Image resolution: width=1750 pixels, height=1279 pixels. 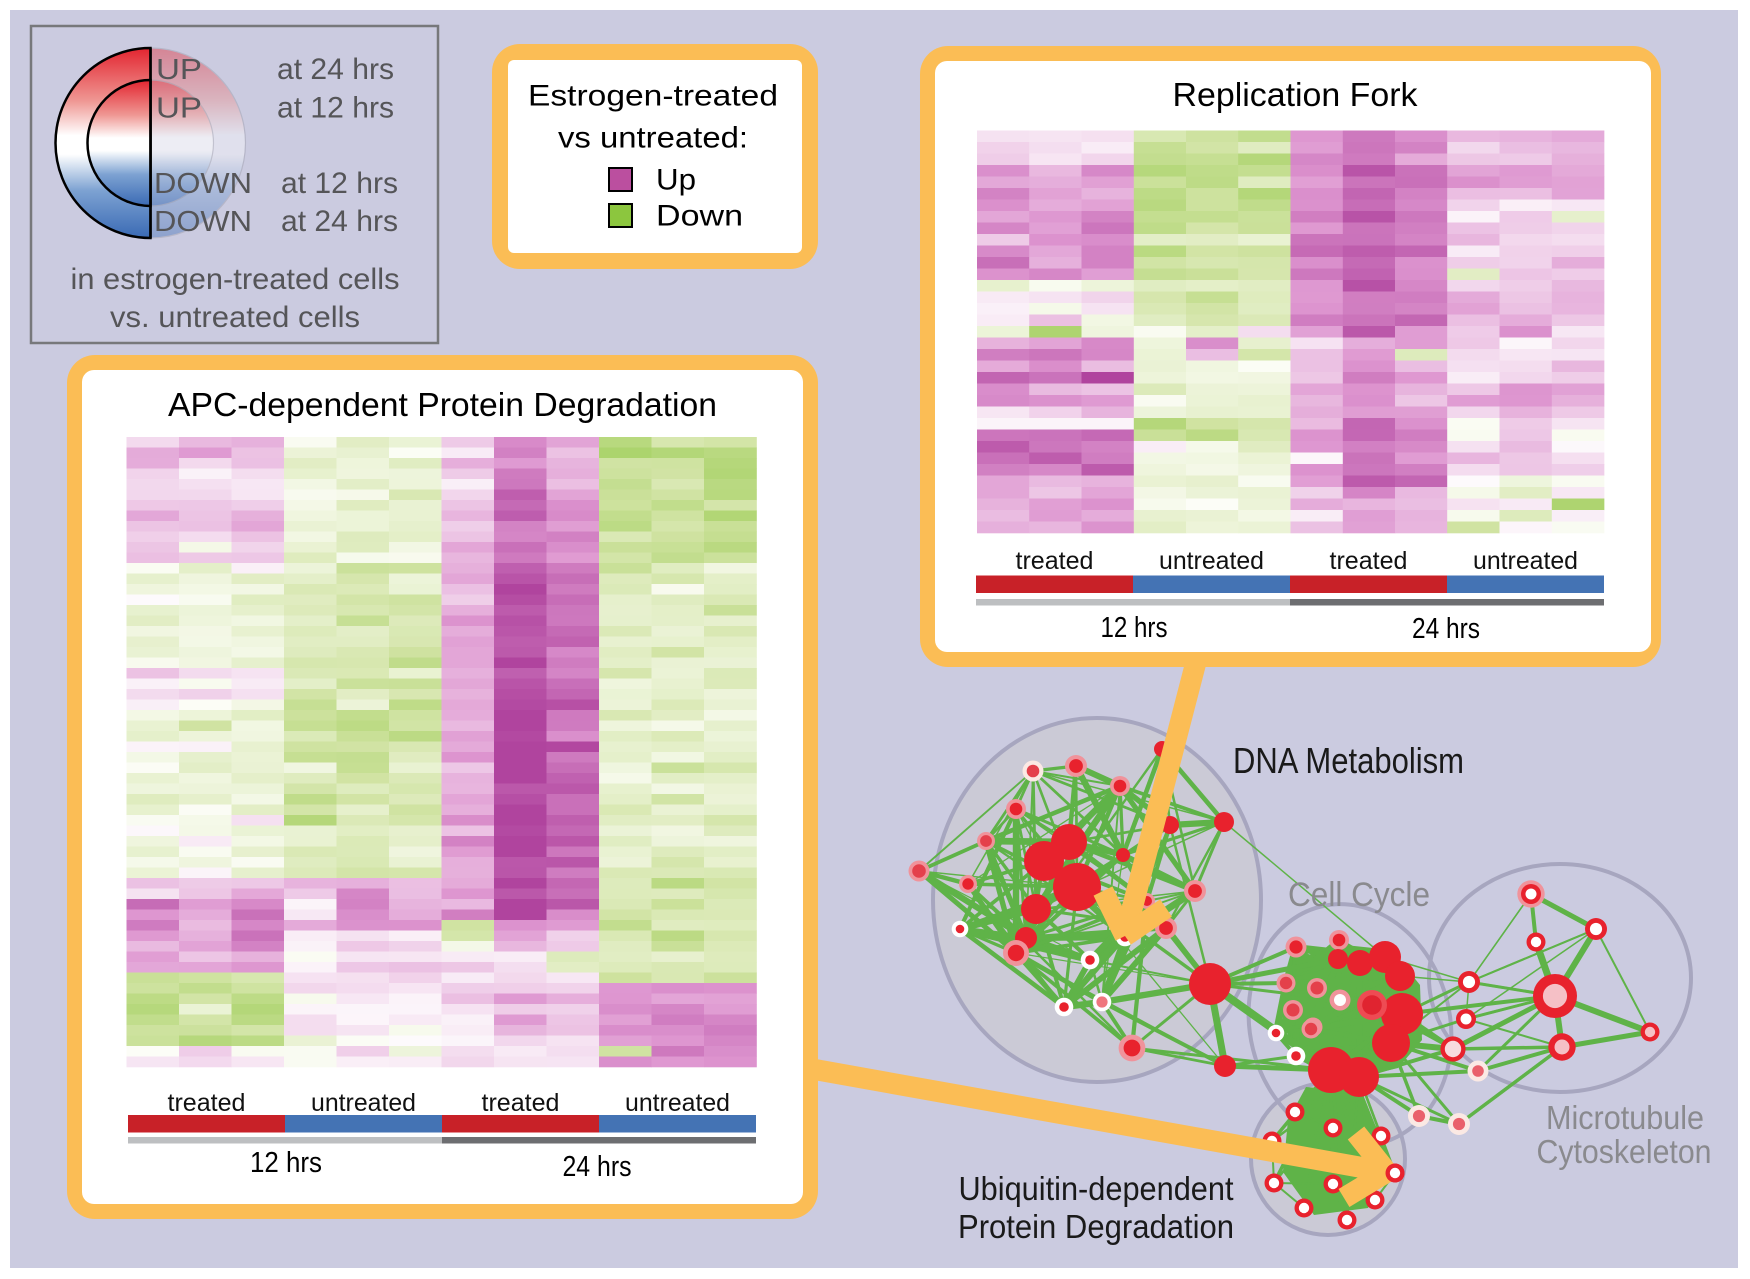 I want to click on svg-text: Up, so click(x=676, y=180).